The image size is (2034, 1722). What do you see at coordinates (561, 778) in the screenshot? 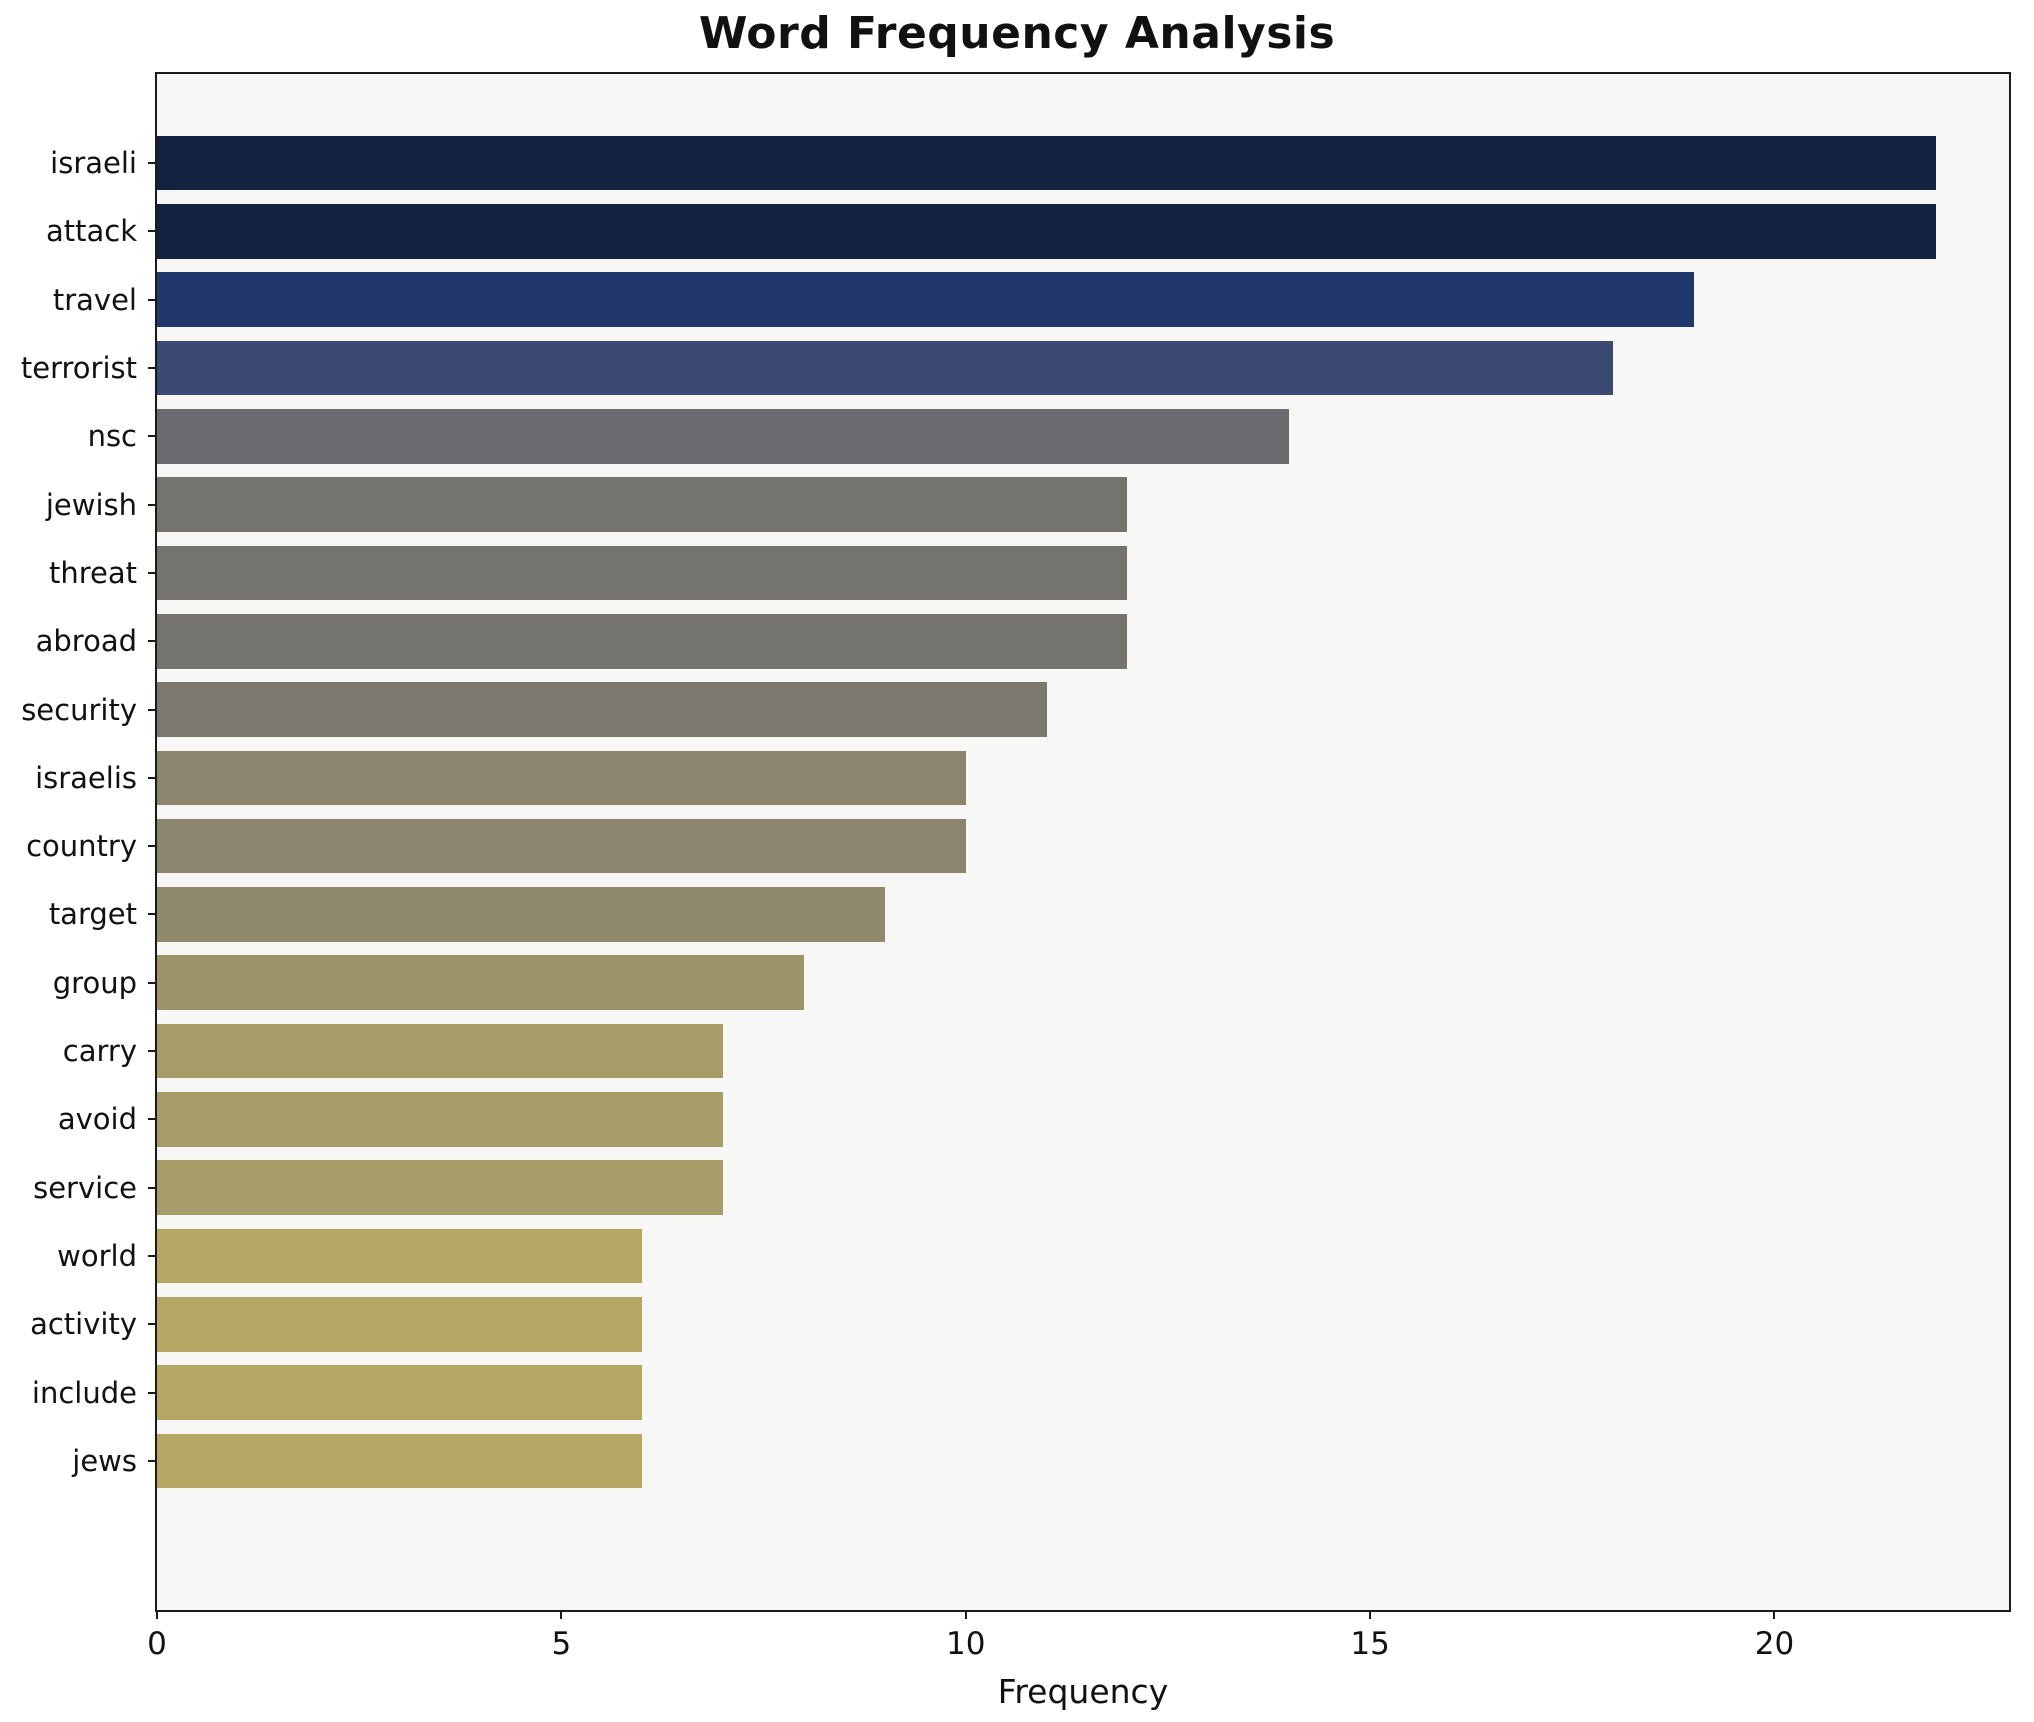
I see `bar-israelis` at bounding box center [561, 778].